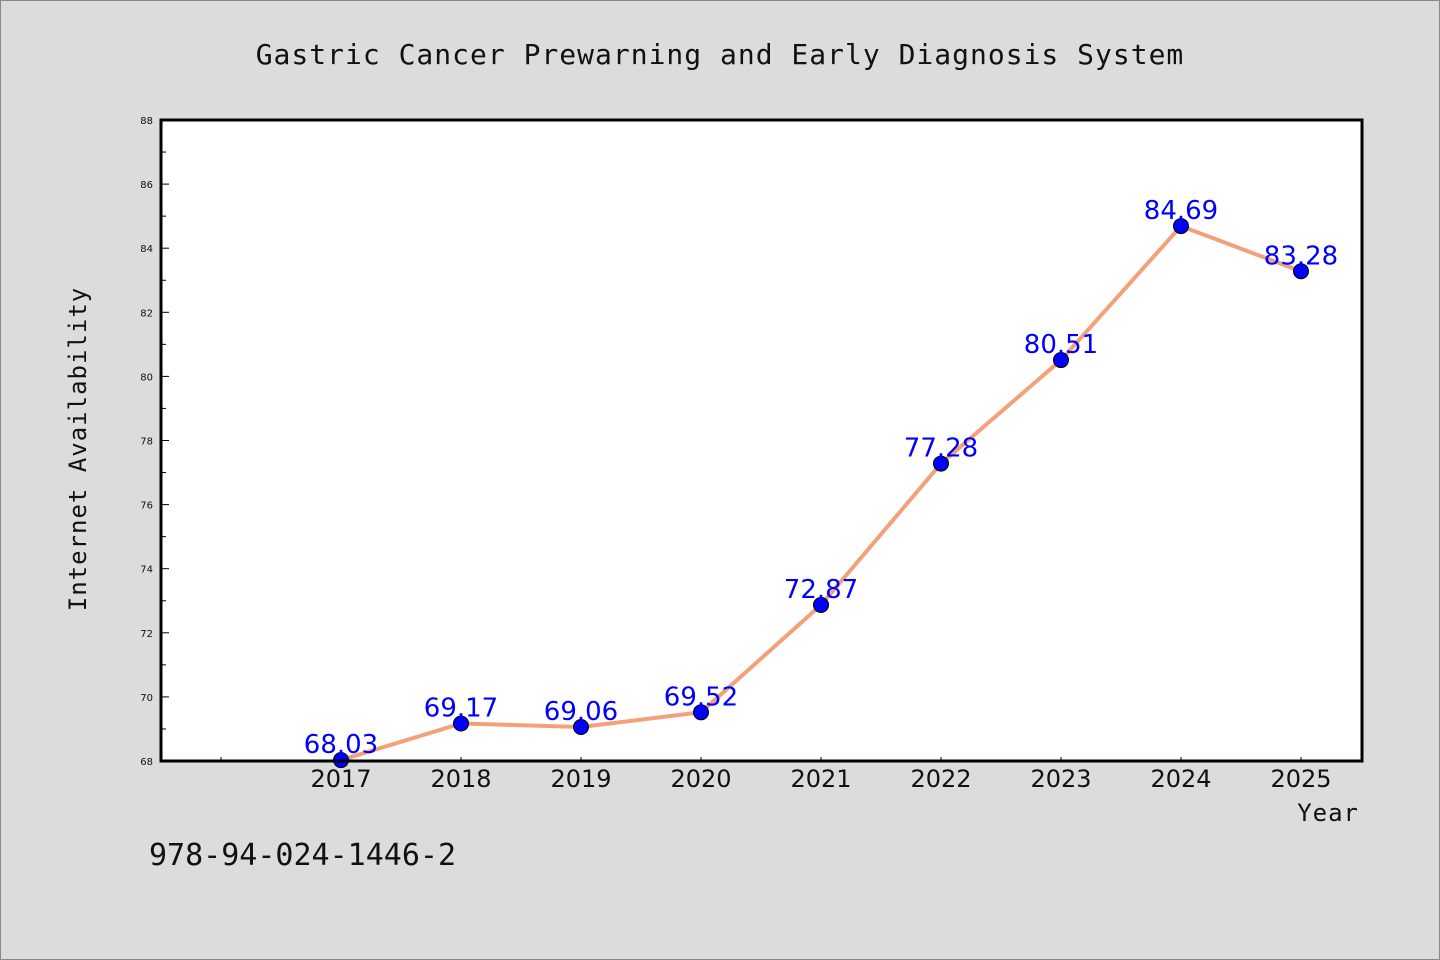  What do you see at coordinates (146, 762) in the screenshot?
I see `y-tick-label: 68` at bounding box center [146, 762].